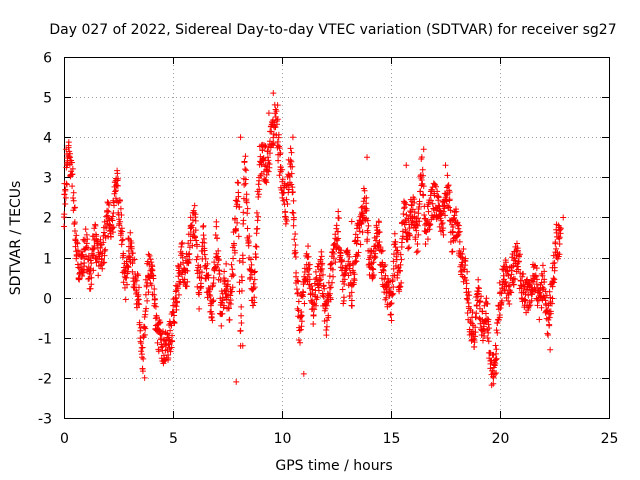  I want to click on x-tick-label: 5, so click(173, 439).